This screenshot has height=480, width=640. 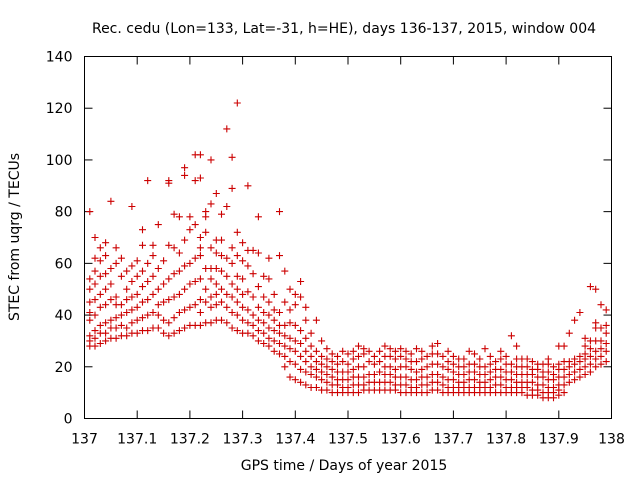 What do you see at coordinates (59, 161) in the screenshot?
I see `y-tick-label: 100` at bounding box center [59, 161].